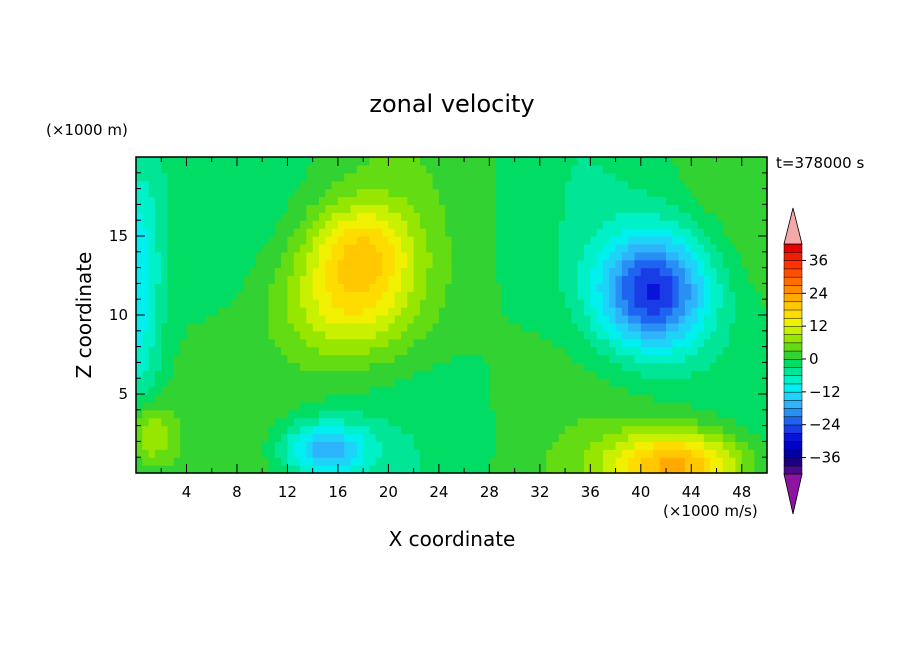 The height and width of the screenshot is (654, 904). I want to click on colorbar-swatch, so click(793, 413).